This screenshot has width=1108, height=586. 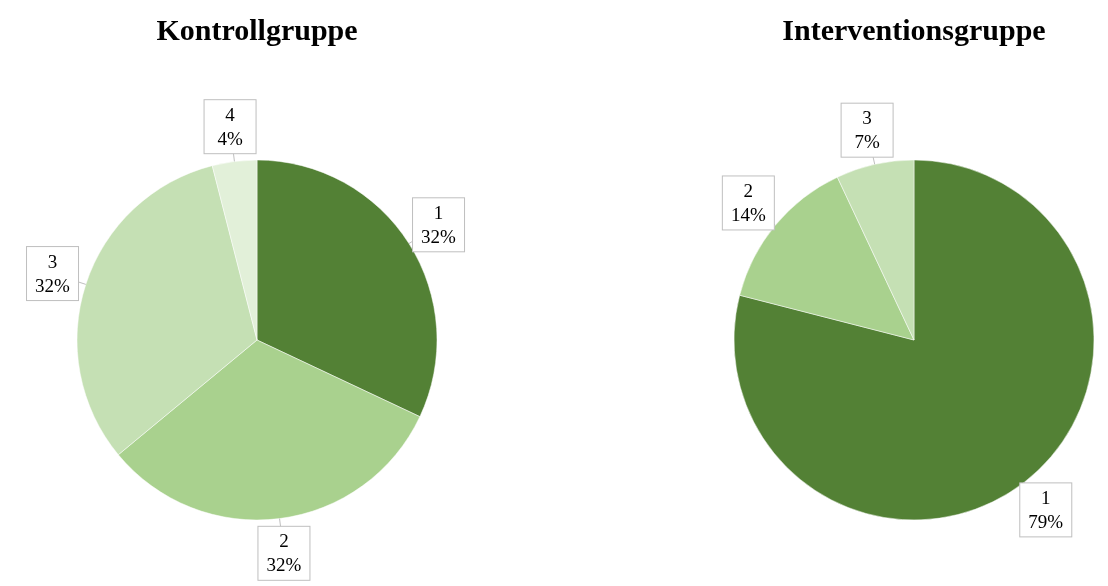 What do you see at coordinates (230, 138) in the screenshot?
I see `data-label: 4%` at bounding box center [230, 138].